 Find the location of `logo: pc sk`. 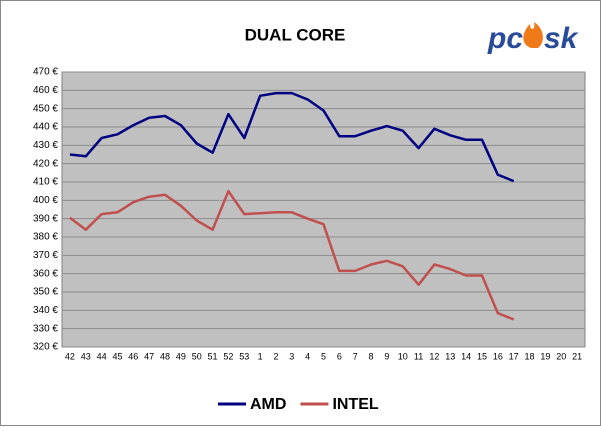

logo: pc sk is located at coordinates (533, 38).